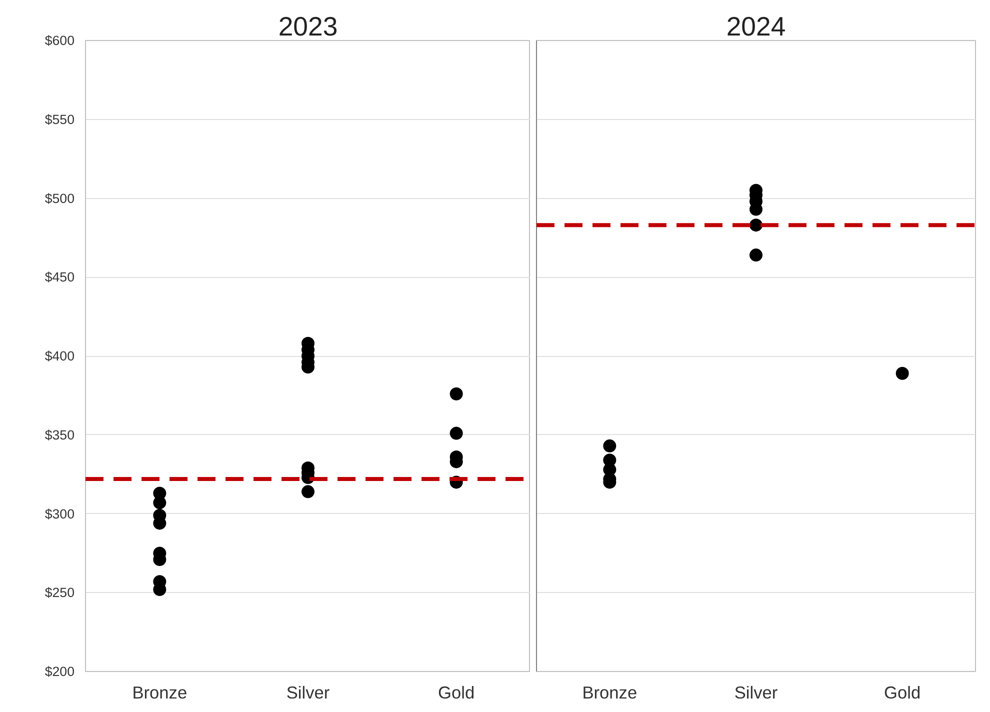 This screenshot has width=990, height=712. What do you see at coordinates (59, 198) in the screenshot?
I see `y-tick-label: $500` at bounding box center [59, 198].